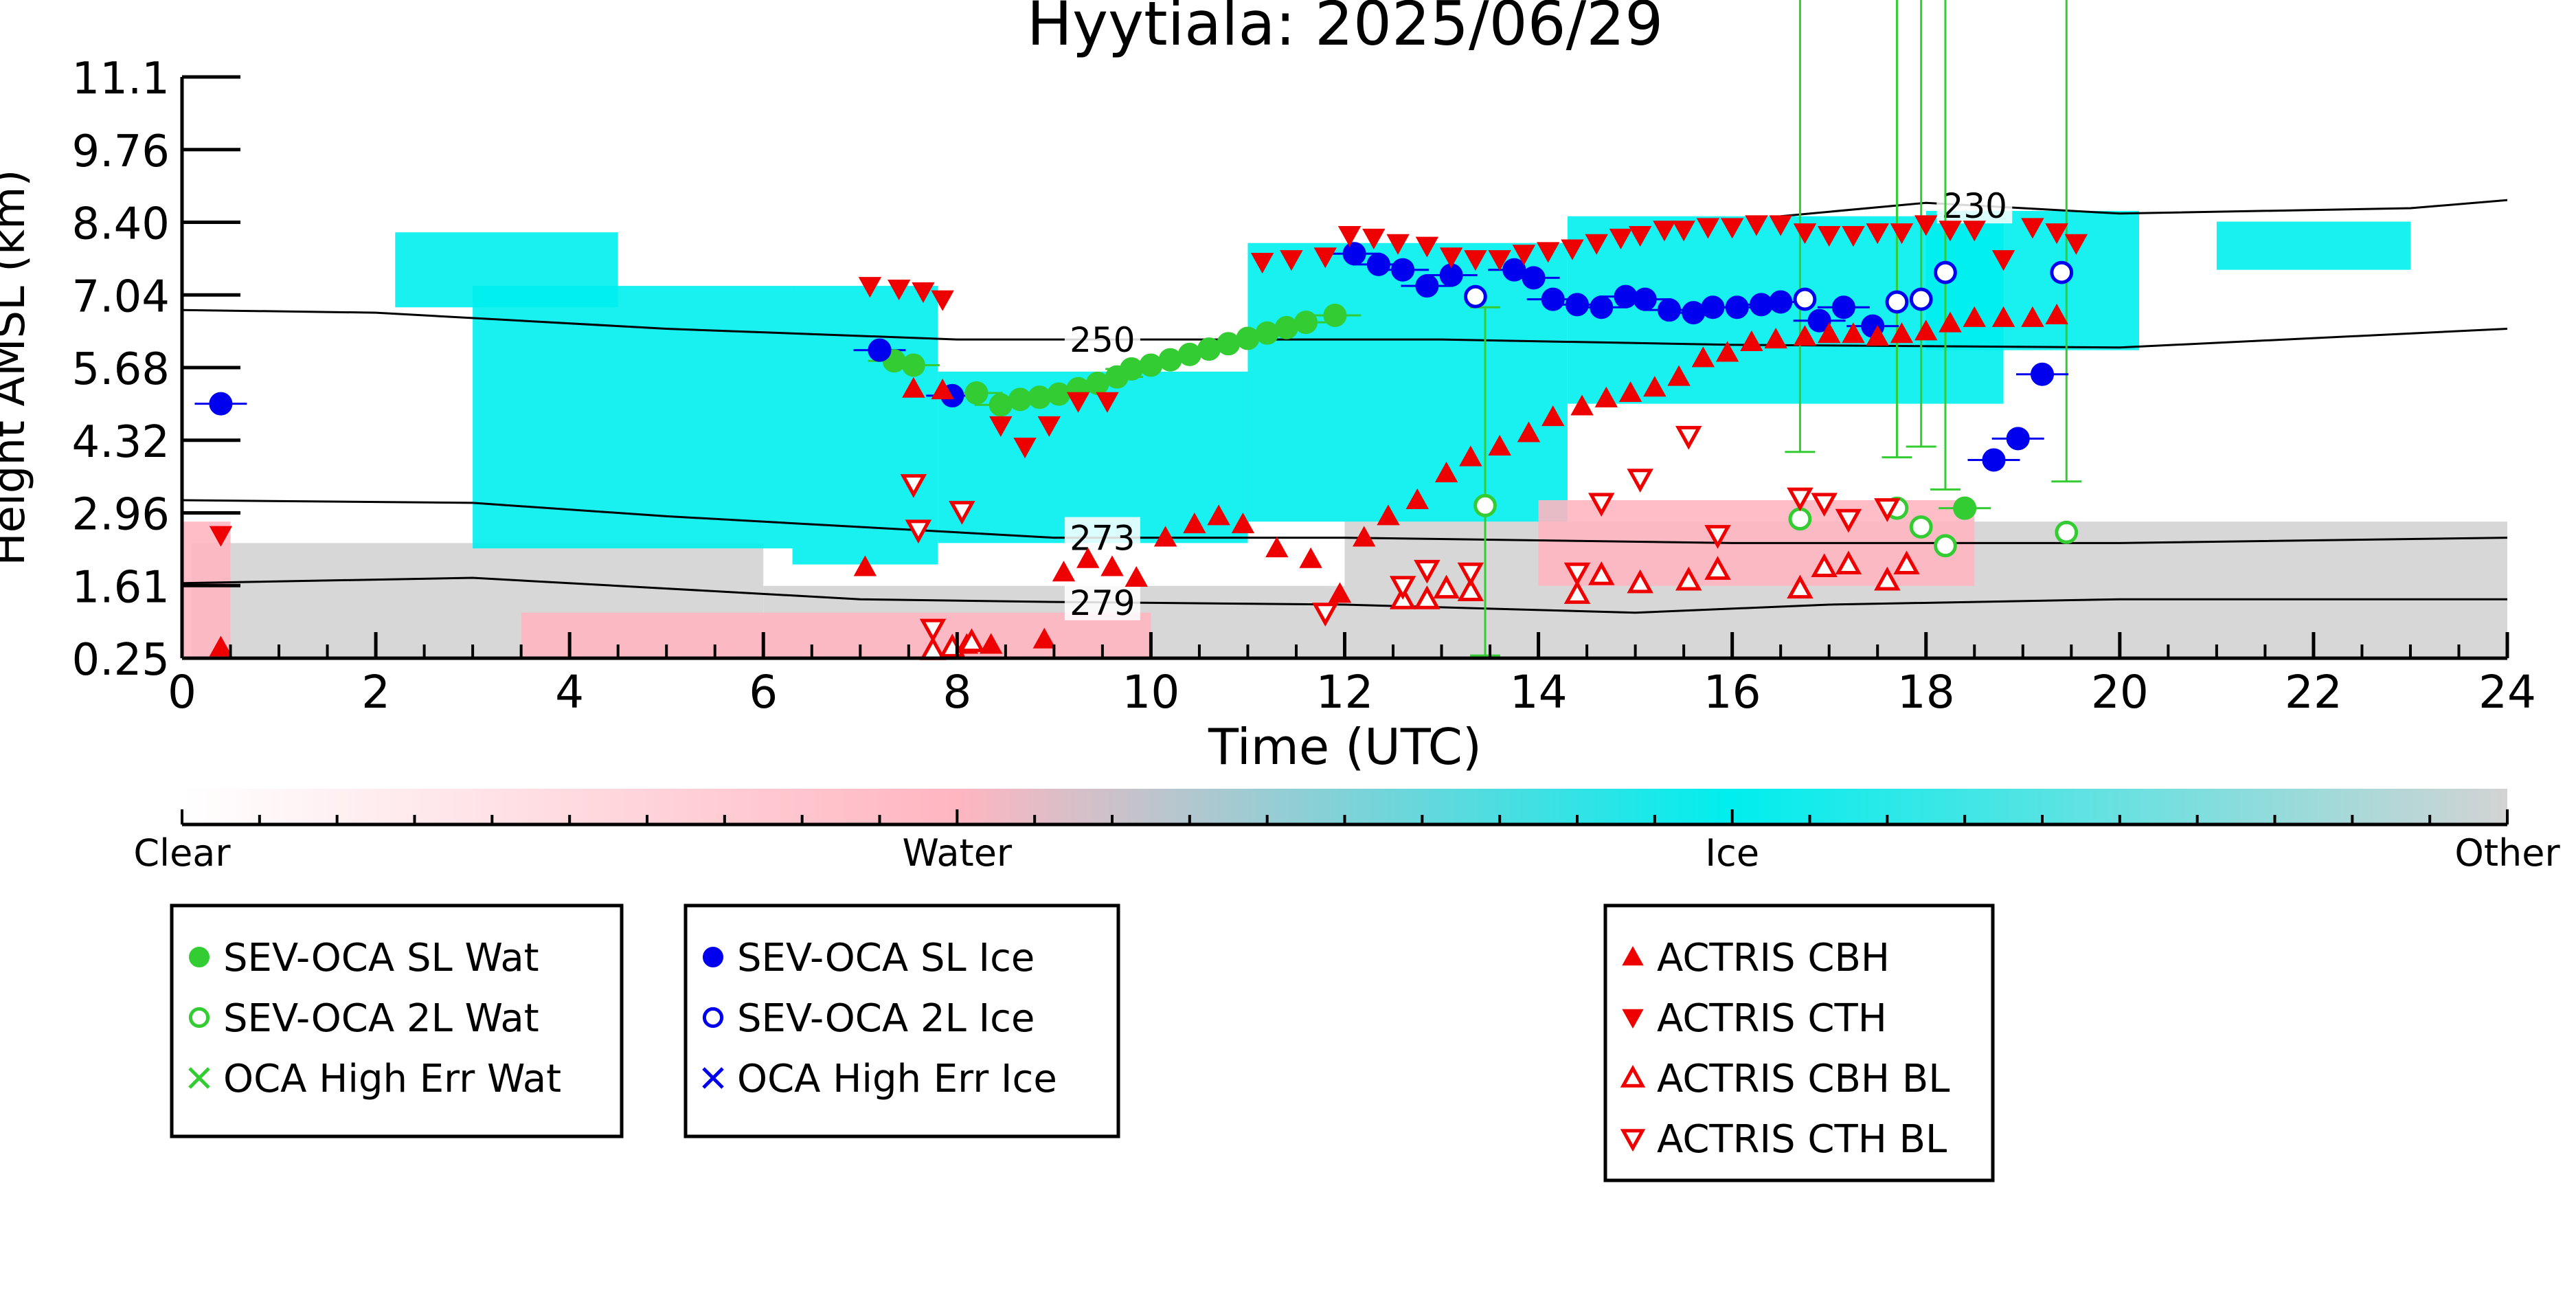 The height and width of the screenshot is (1291, 2576). What do you see at coordinates (2120, 692) in the screenshot?
I see `x-tick-label: 20` at bounding box center [2120, 692].